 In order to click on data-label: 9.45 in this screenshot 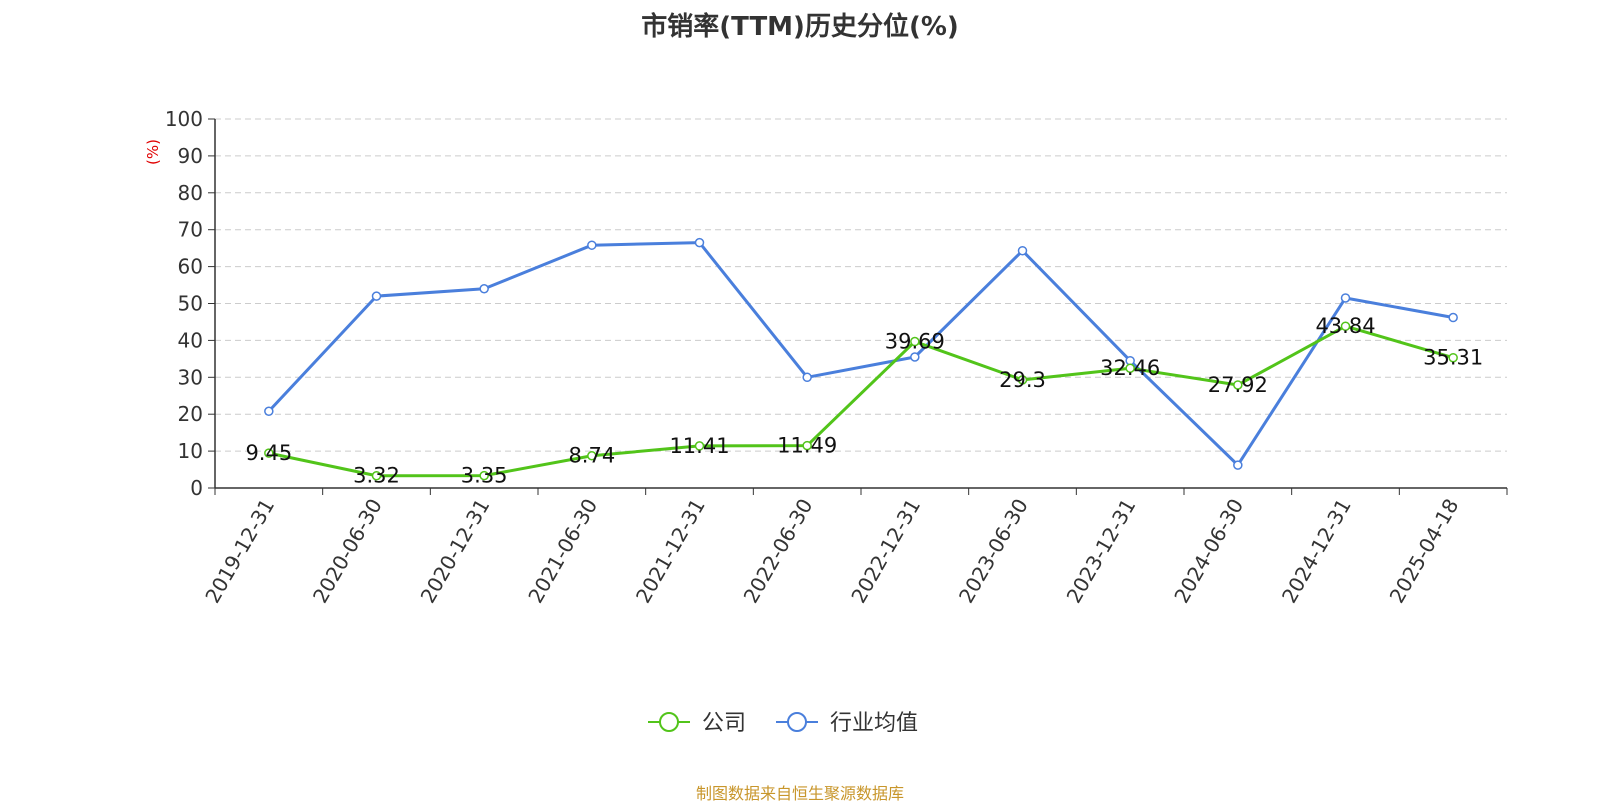, I will do `click(268, 453)`.